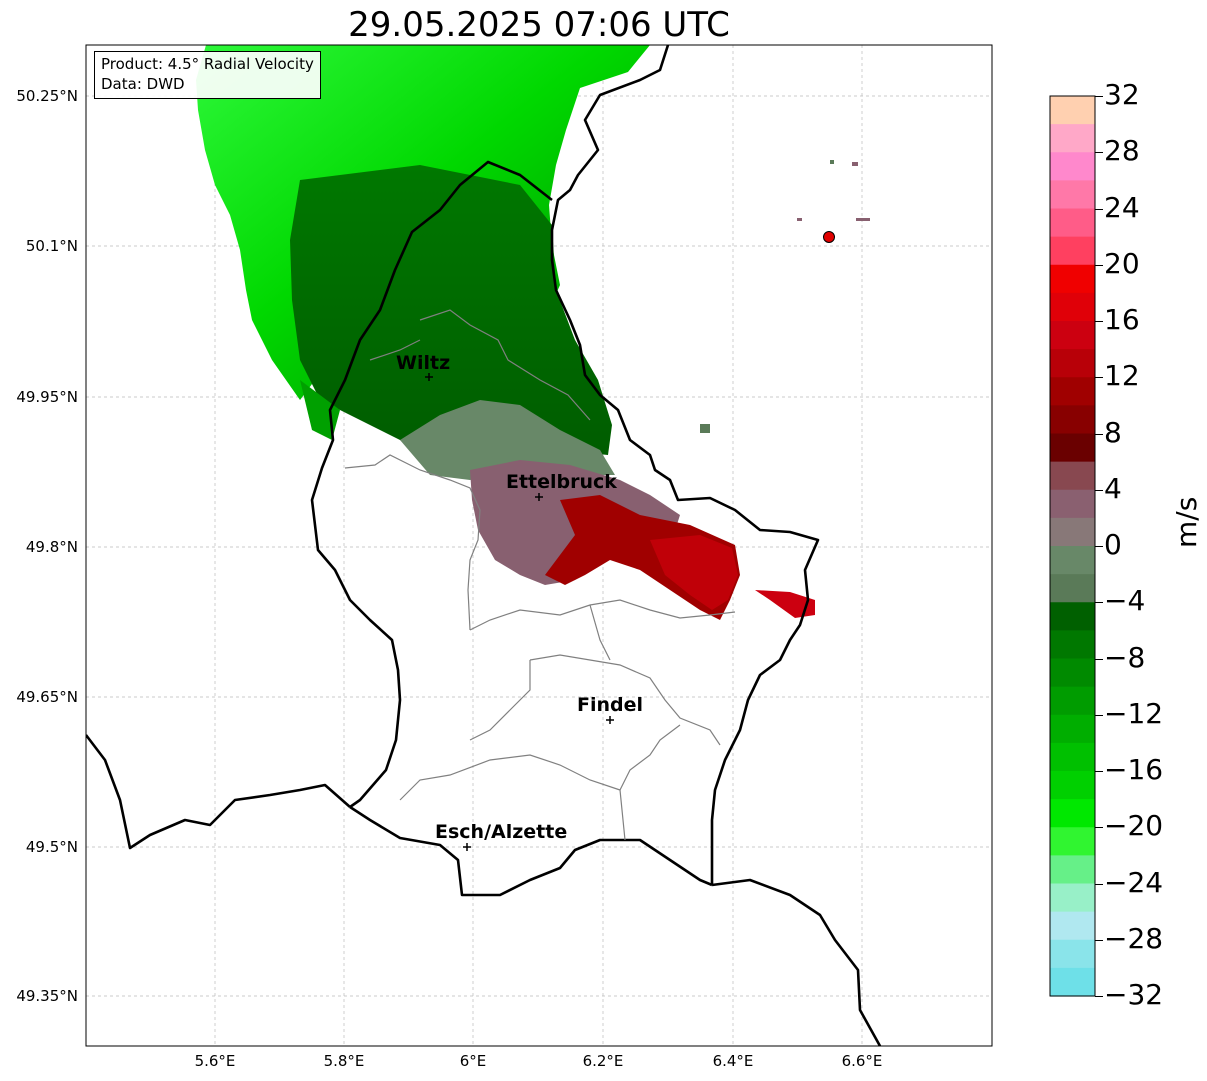  I want to click on colorbar, so click(1072, 546).